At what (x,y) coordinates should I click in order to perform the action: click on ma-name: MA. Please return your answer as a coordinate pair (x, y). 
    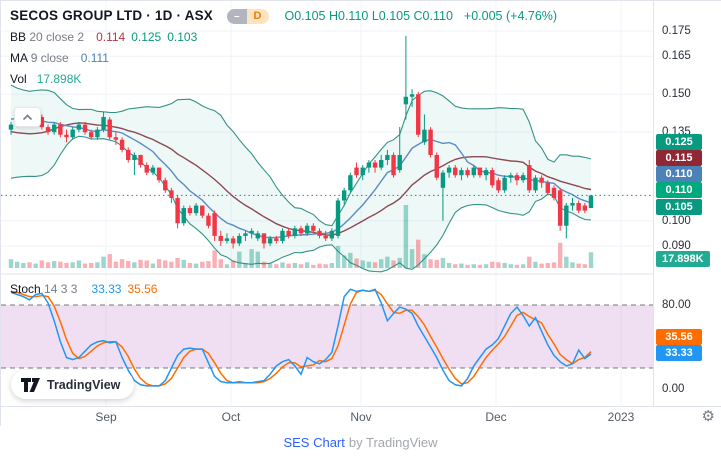
    Looking at the image, I should click on (19, 58).